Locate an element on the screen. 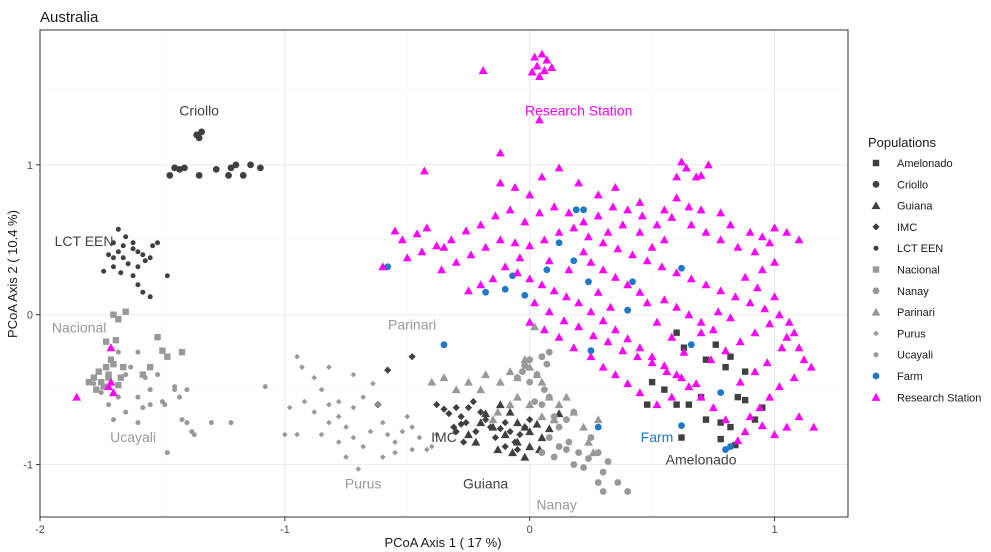 This screenshot has width=991, height=552. legend-label: Amelonado is located at coordinates (925, 164).